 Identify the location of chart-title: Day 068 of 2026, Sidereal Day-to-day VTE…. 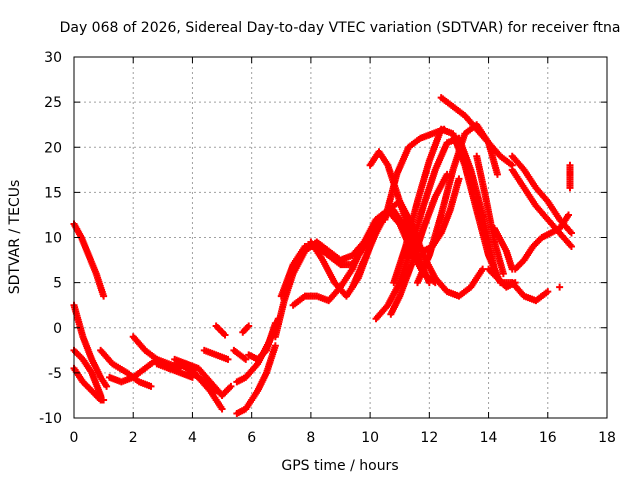
(340, 28).